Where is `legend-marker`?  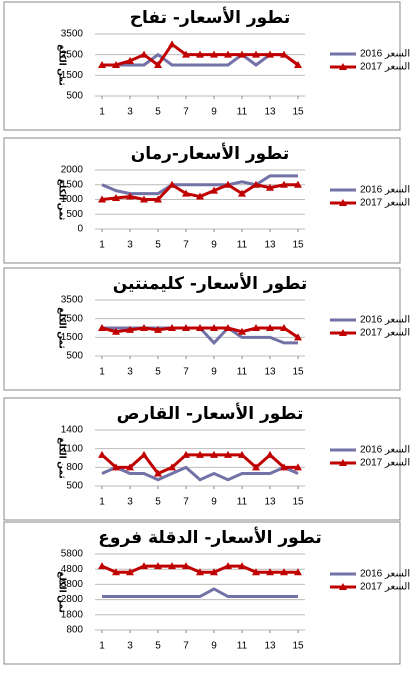 legend-marker is located at coordinates (343, 462).